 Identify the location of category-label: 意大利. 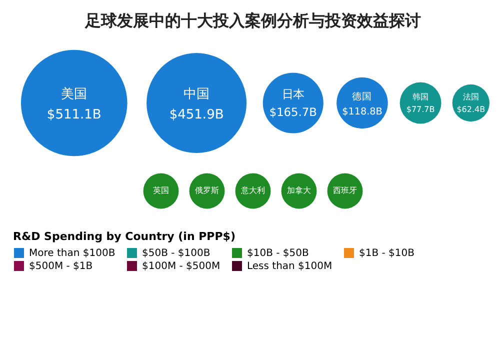
(252, 190).